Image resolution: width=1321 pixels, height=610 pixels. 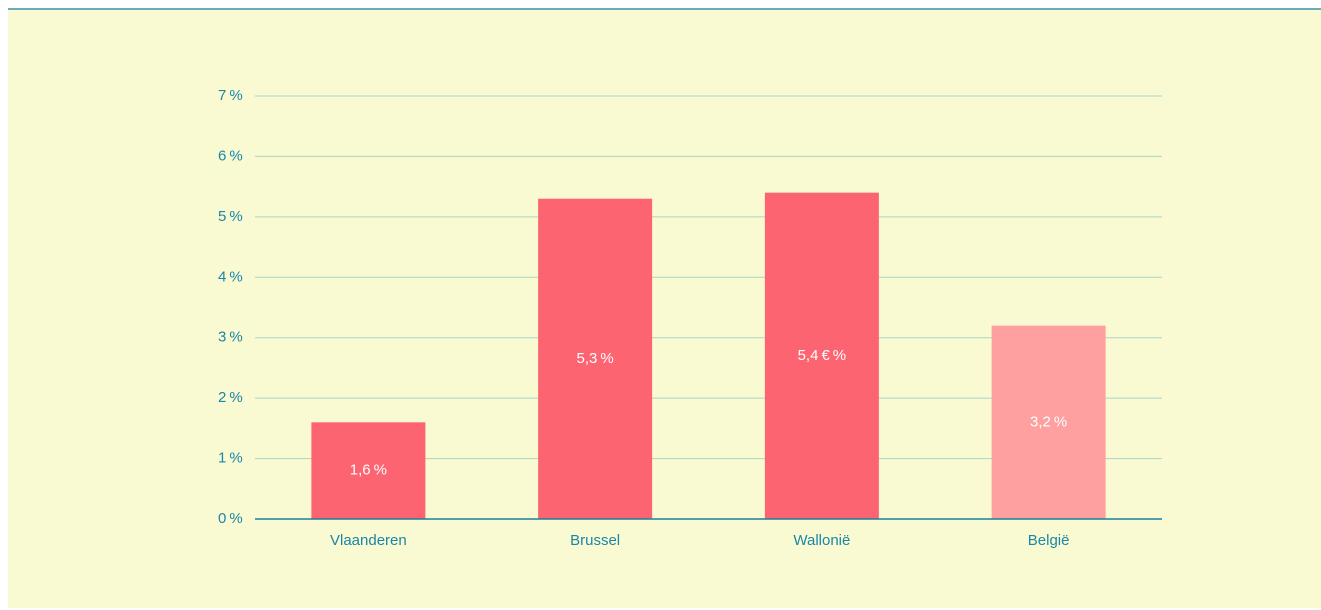 What do you see at coordinates (230, 95) in the screenshot?
I see `y-tick-label: 7 %` at bounding box center [230, 95].